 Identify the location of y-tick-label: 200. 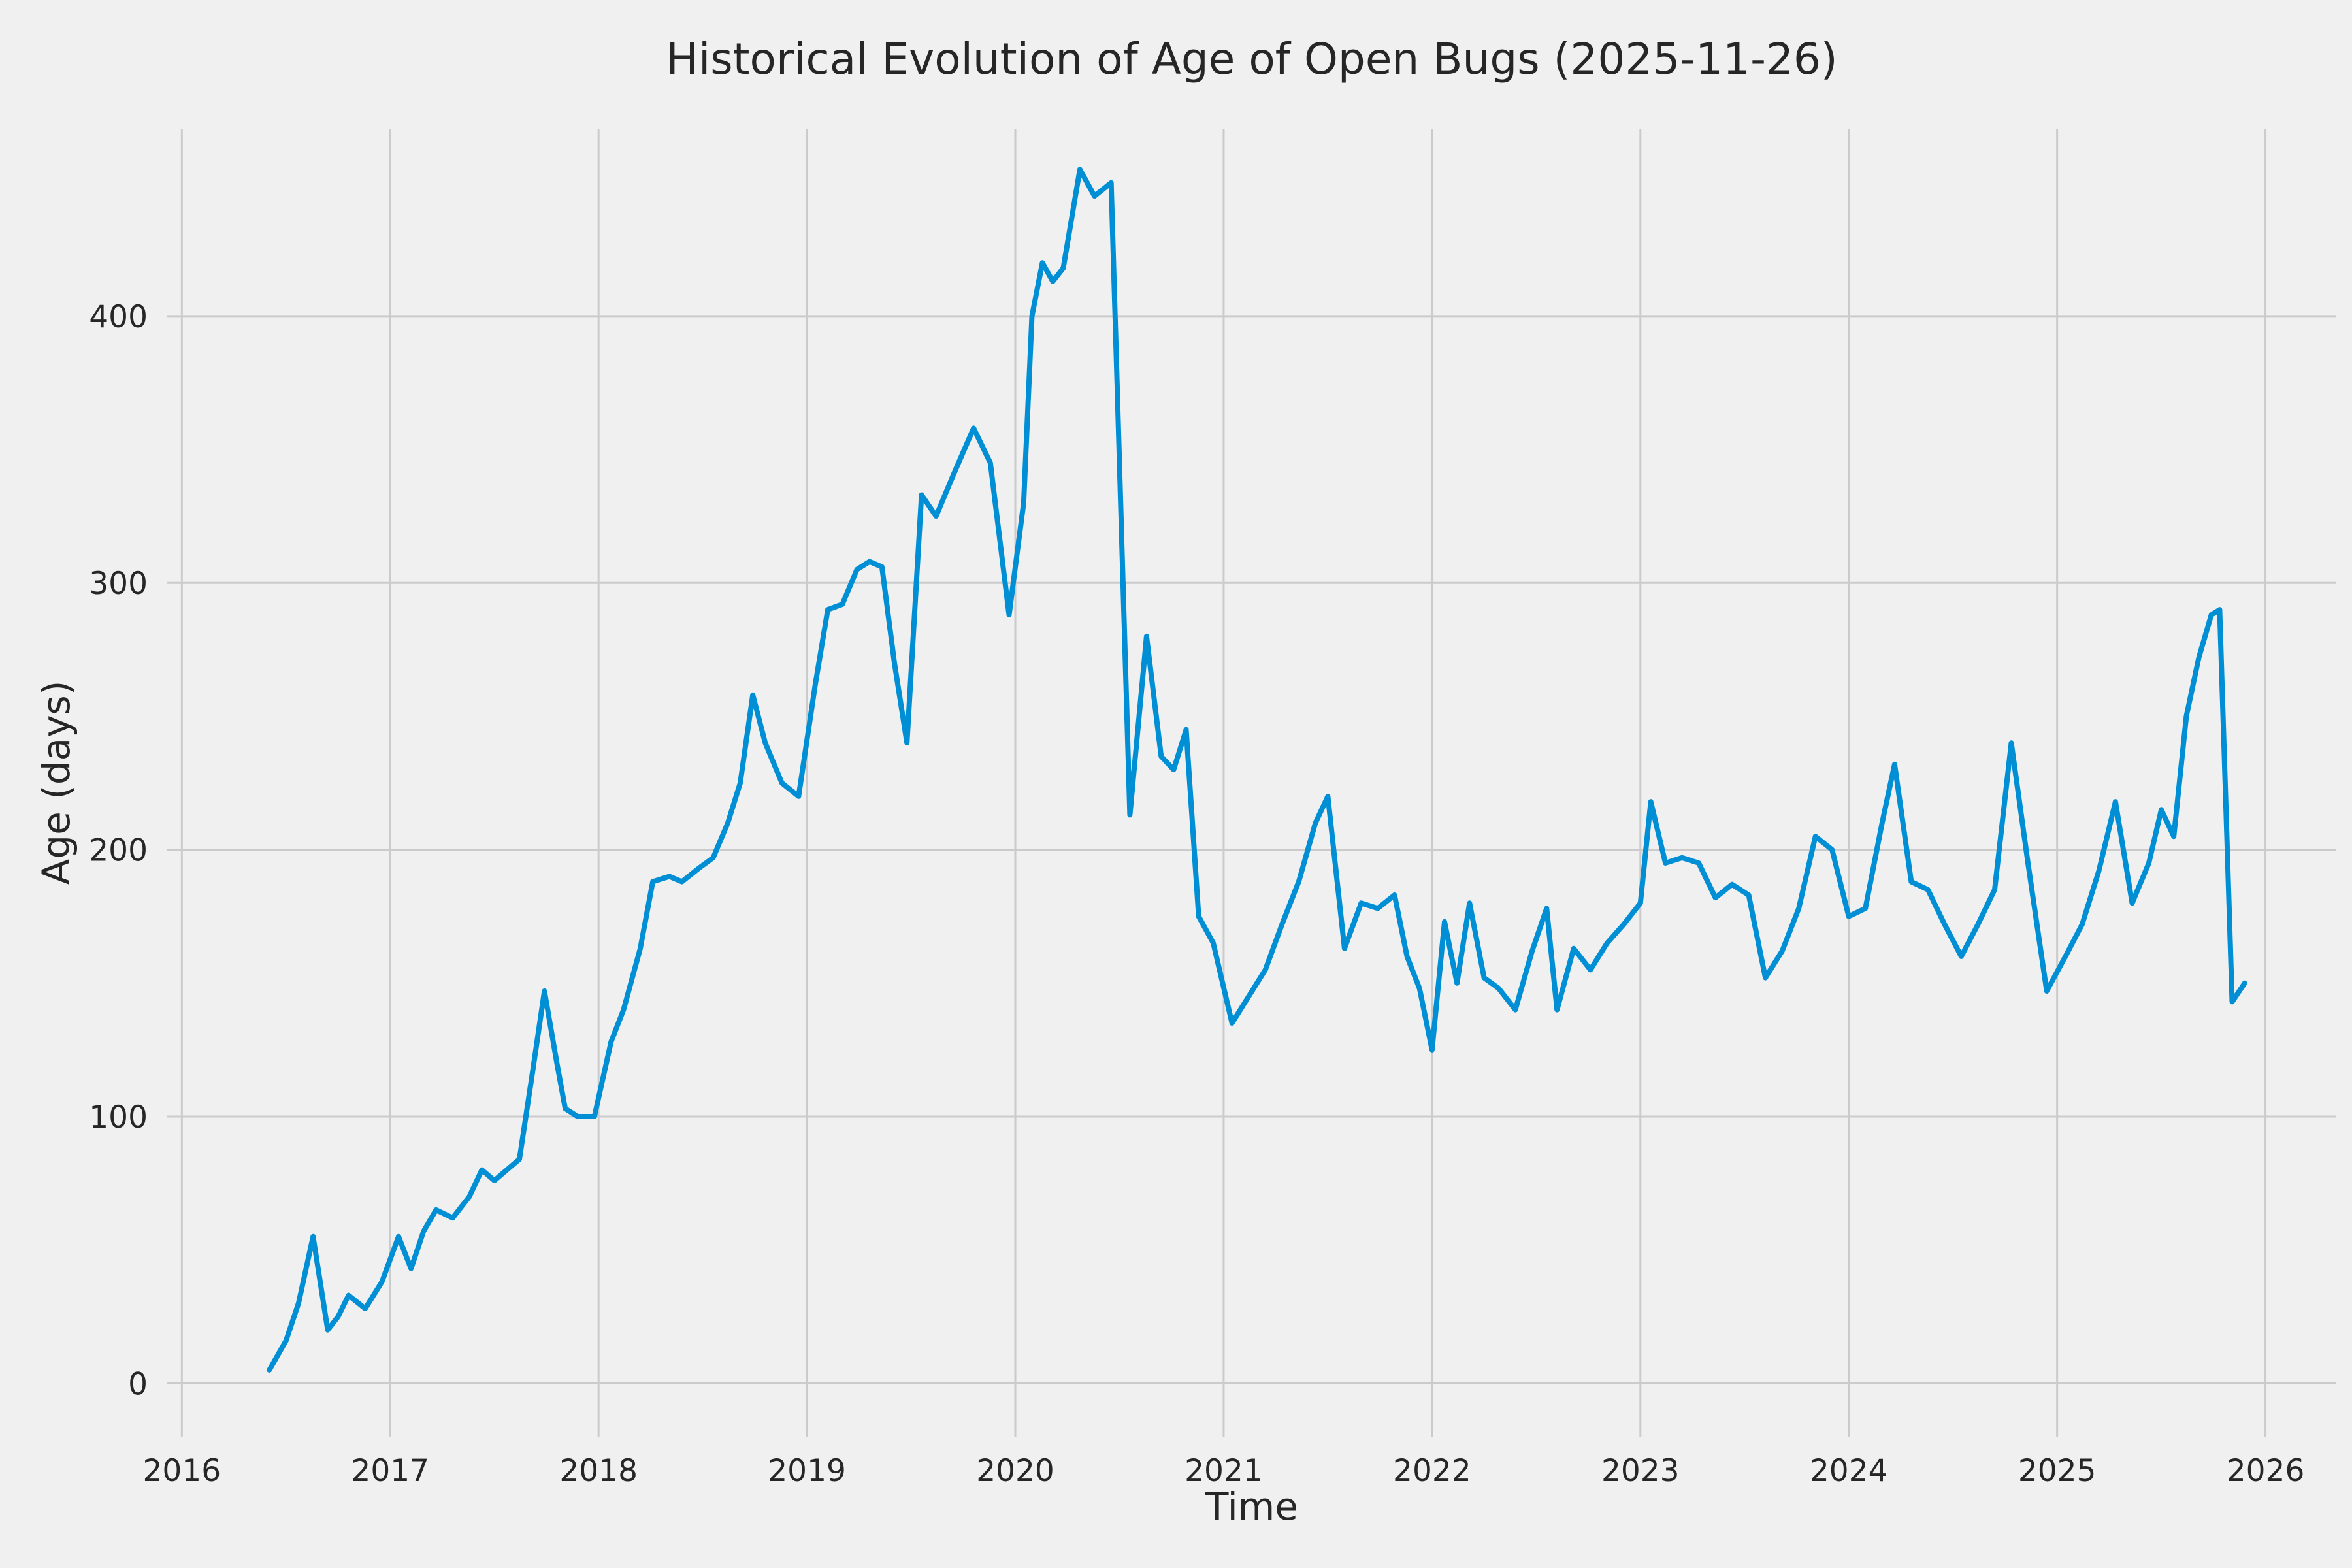
(118, 851).